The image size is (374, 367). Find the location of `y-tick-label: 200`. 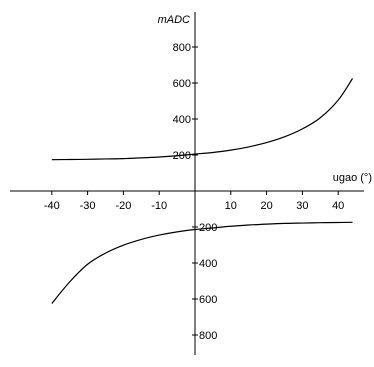

y-tick-label: 200 is located at coordinates (182, 156).